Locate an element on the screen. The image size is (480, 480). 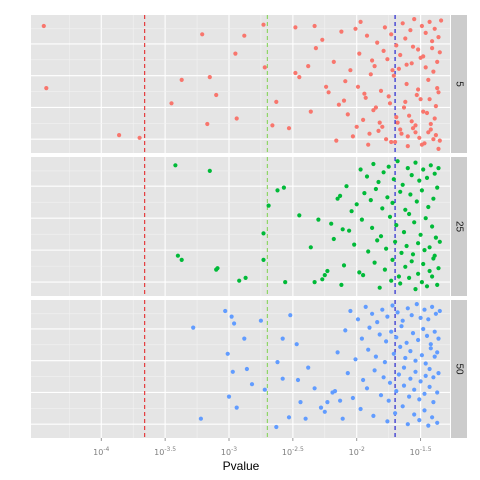
facet-strip-label: 50 is located at coordinates (459, 369).